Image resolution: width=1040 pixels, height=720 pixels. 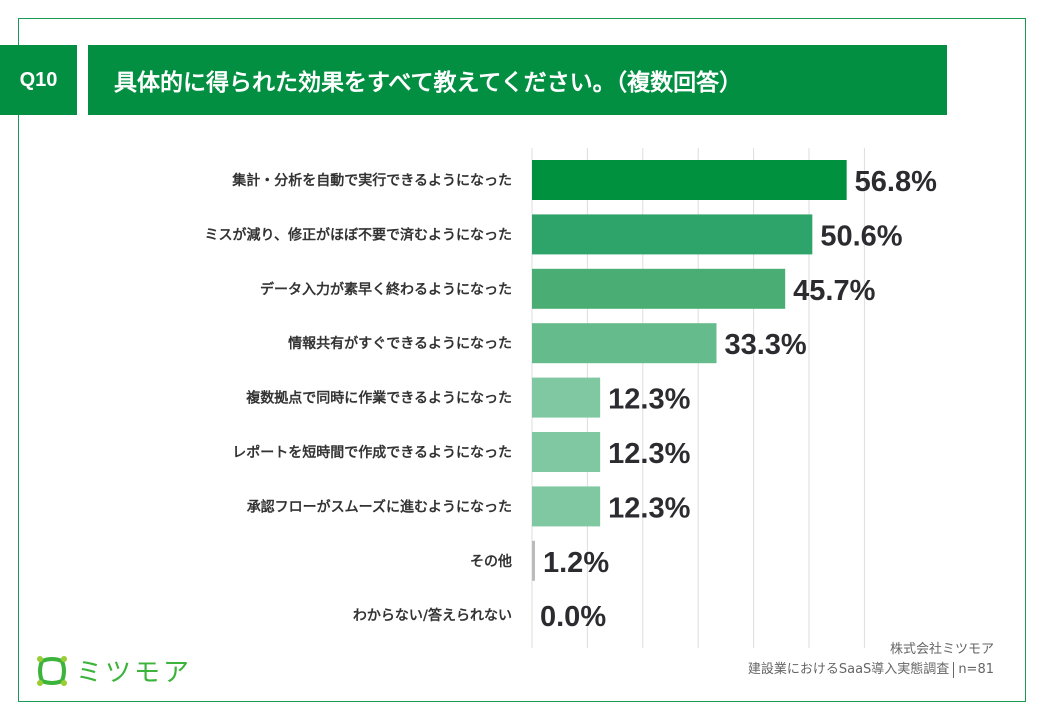 I want to click on credit: 株式会社ミツモア 建設業におけるSaaS導入実態調査 n=81, so click(x=871, y=660).